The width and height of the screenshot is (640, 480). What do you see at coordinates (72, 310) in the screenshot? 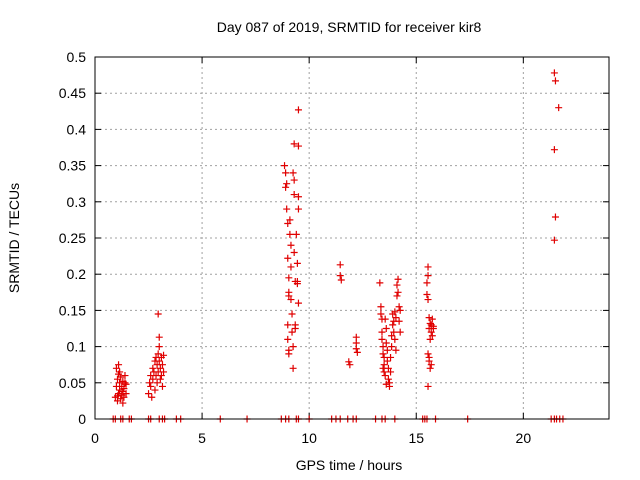
I see `y-tick-label: 0.15` at bounding box center [72, 310].